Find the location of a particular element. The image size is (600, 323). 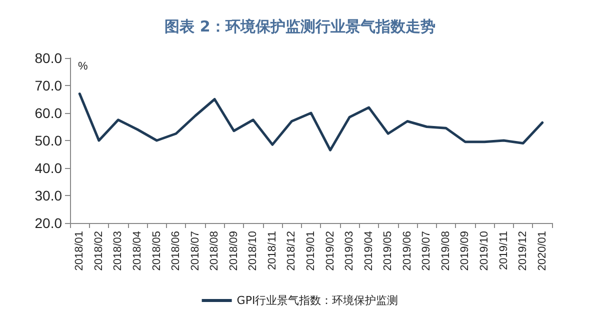

y-tick-label: 50.0 is located at coordinates (48, 140).